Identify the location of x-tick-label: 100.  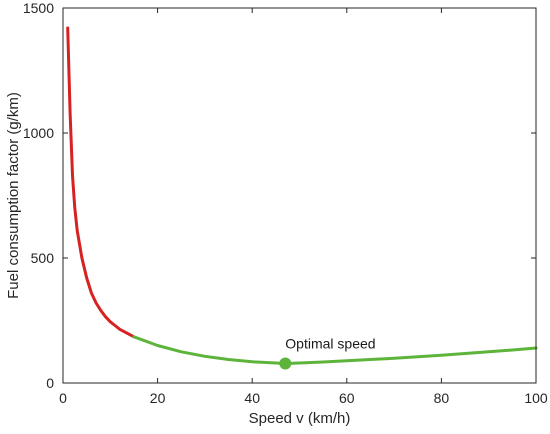
(536, 398).